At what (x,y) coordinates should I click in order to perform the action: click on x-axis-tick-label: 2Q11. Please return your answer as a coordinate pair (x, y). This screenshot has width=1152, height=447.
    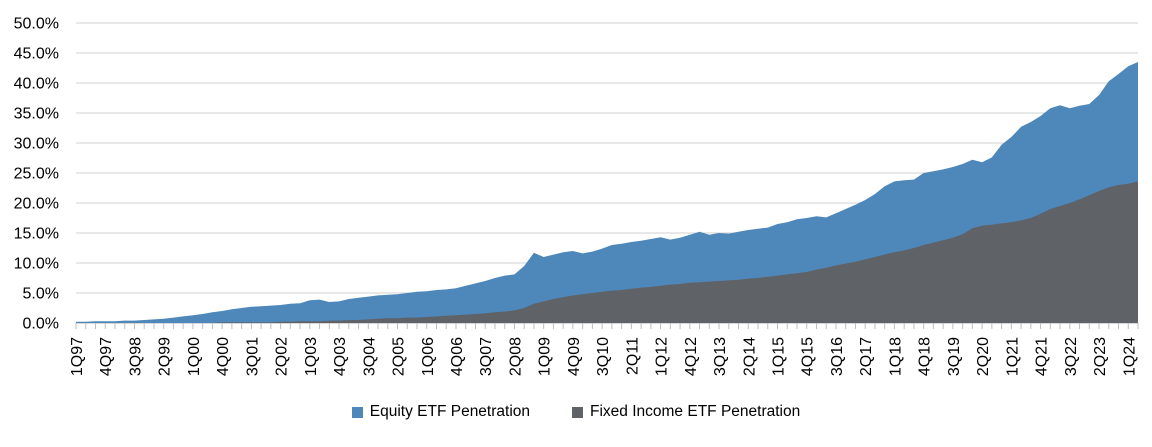
    Looking at the image, I should click on (632, 356).